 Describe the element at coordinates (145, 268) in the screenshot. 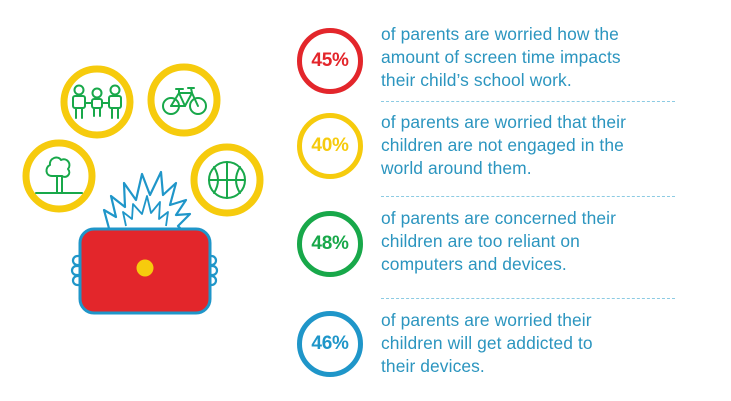

I see `tablet-button` at that location.